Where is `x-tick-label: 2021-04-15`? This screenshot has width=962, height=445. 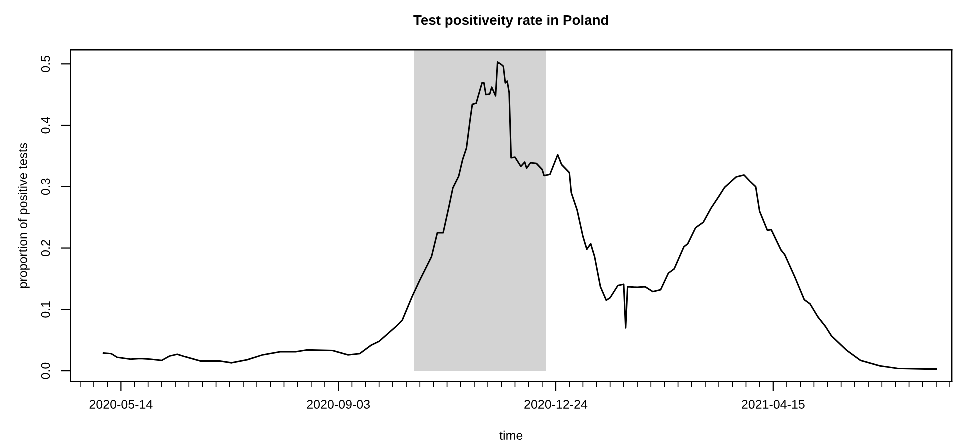 x-tick-label: 2021-04-15 is located at coordinates (773, 404).